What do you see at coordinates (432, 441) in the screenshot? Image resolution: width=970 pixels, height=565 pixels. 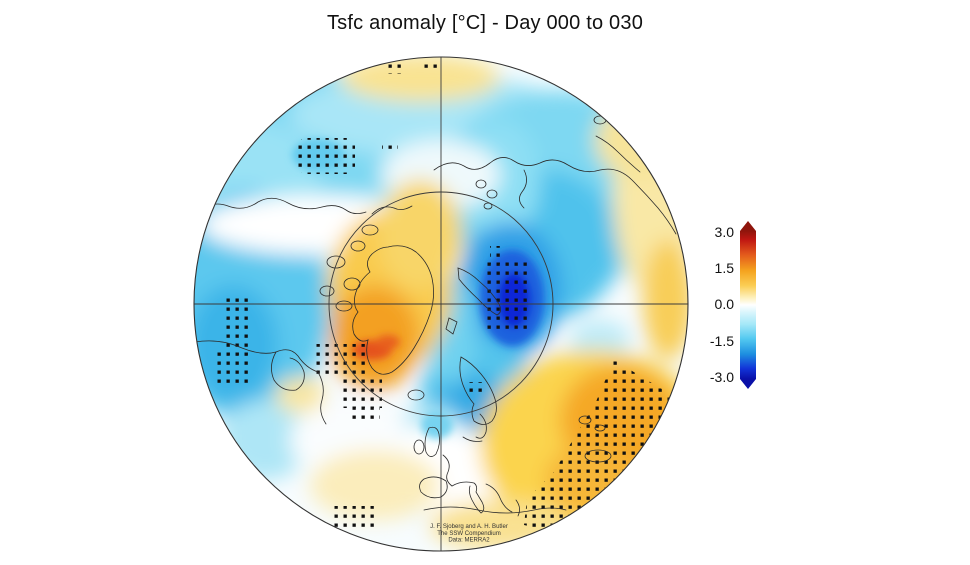 I see `coastline-great-britain` at bounding box center [432, 441].